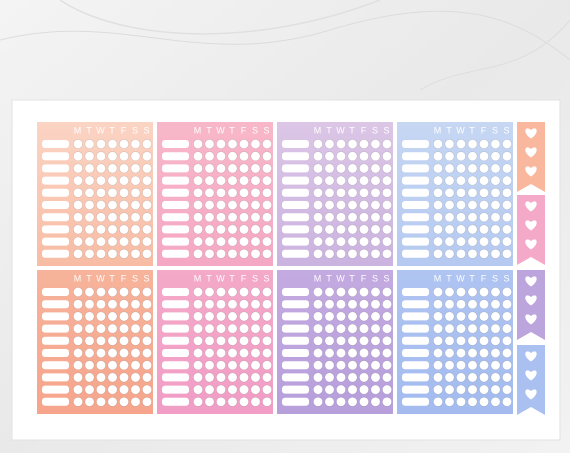  Describe the element at coordinates (484, 278) in the screenshot. I see `day-label: F` at that location.